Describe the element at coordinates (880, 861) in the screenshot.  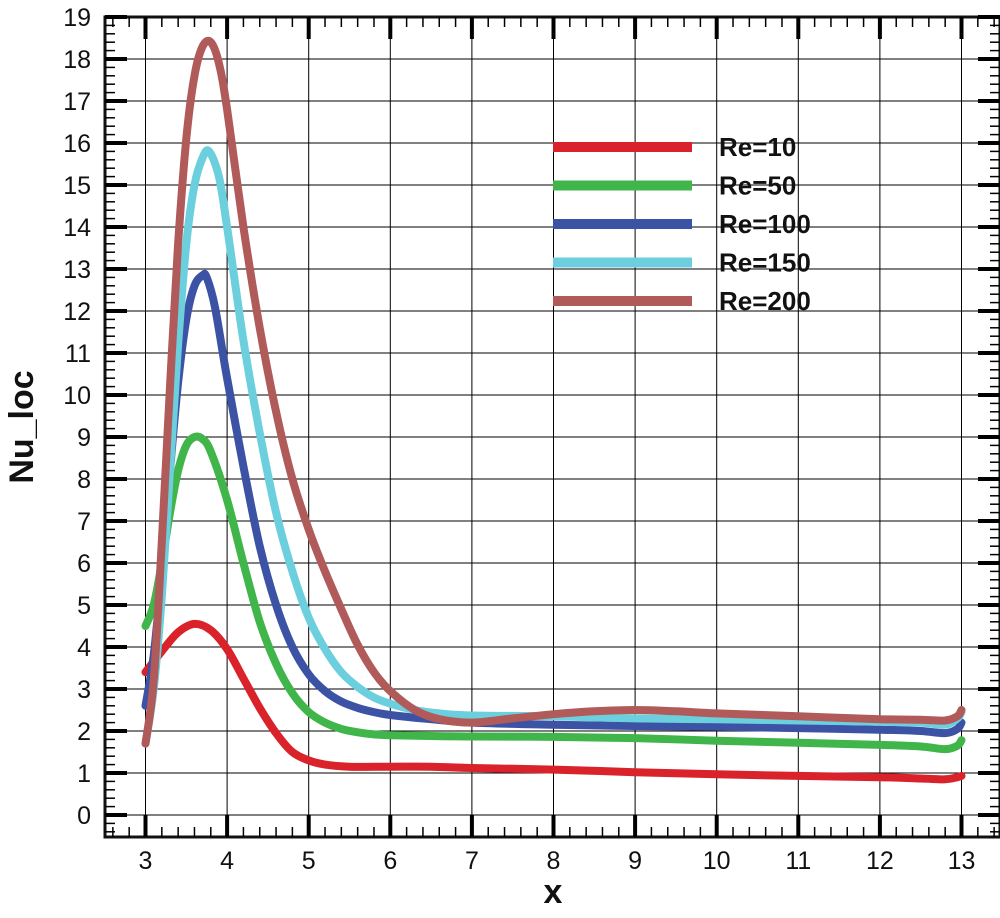
I see `x-tick-label: 12` at that location.